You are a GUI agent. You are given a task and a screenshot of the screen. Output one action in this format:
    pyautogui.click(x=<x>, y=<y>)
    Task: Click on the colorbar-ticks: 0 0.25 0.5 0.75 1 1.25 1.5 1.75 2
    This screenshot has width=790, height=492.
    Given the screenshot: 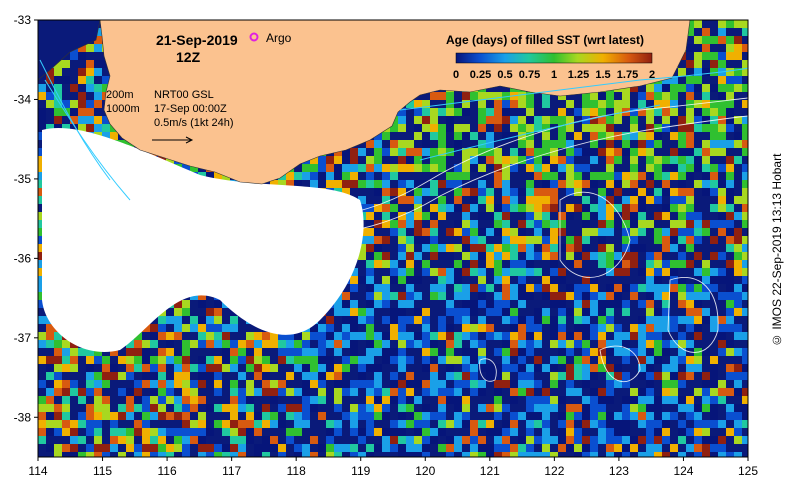 What is the action you would take?
    pyautogui.click(x=554, y=75)
    